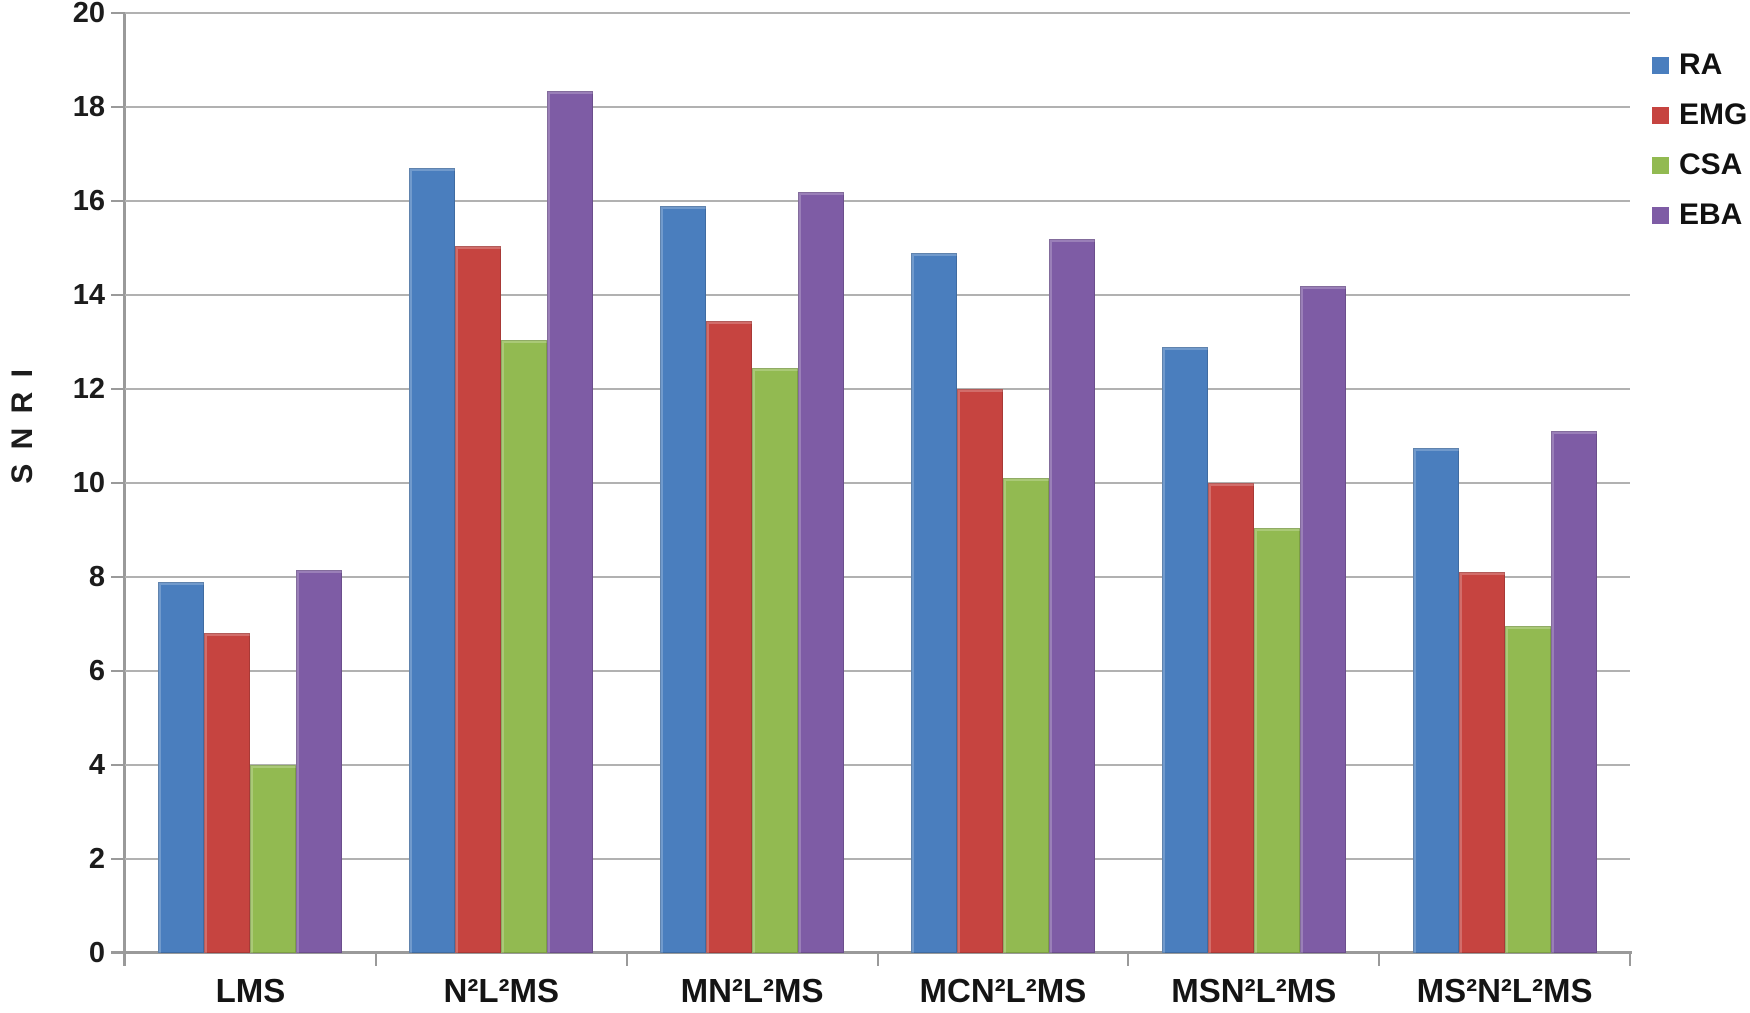 This screenshot has width=1750, height=1013. I want to click on y-tick-label: 6, so click(96, 671).